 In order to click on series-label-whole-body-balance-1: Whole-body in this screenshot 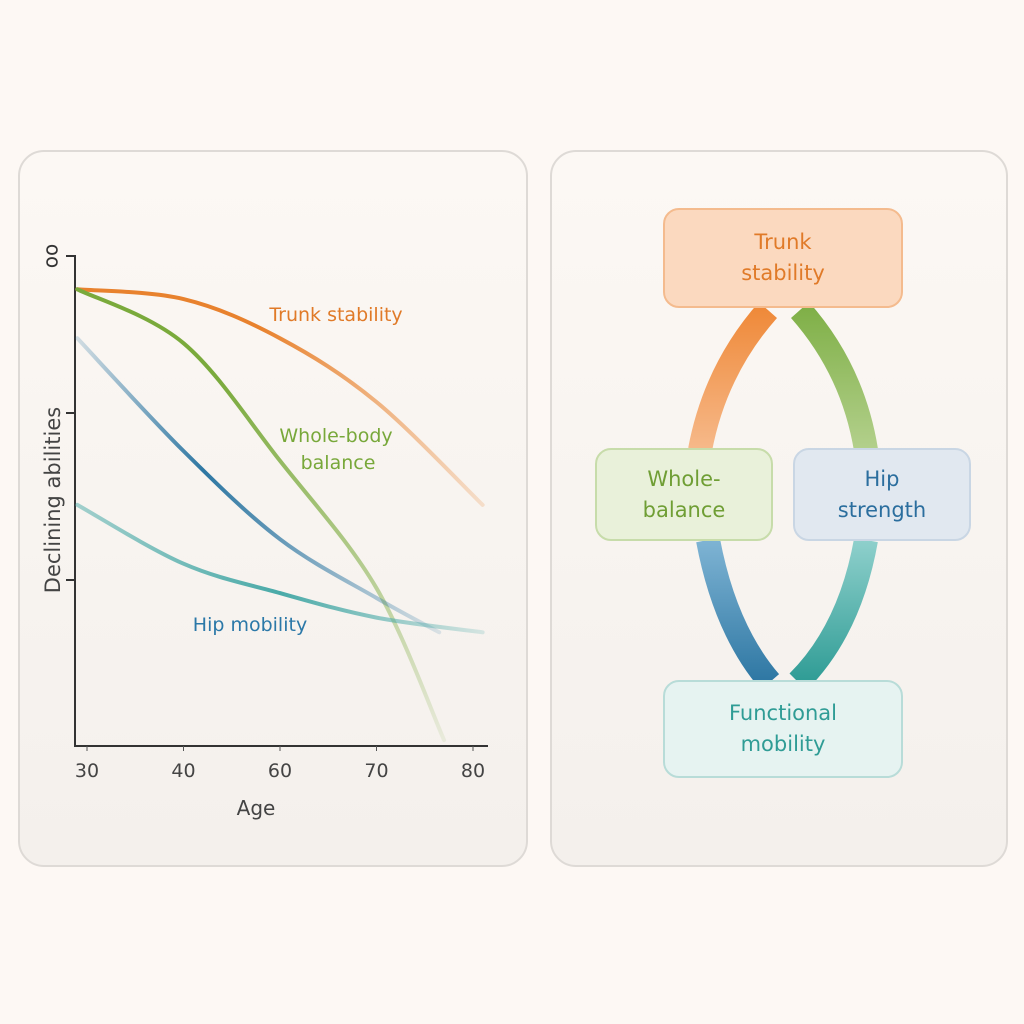, I will do `click(335, 436)`.